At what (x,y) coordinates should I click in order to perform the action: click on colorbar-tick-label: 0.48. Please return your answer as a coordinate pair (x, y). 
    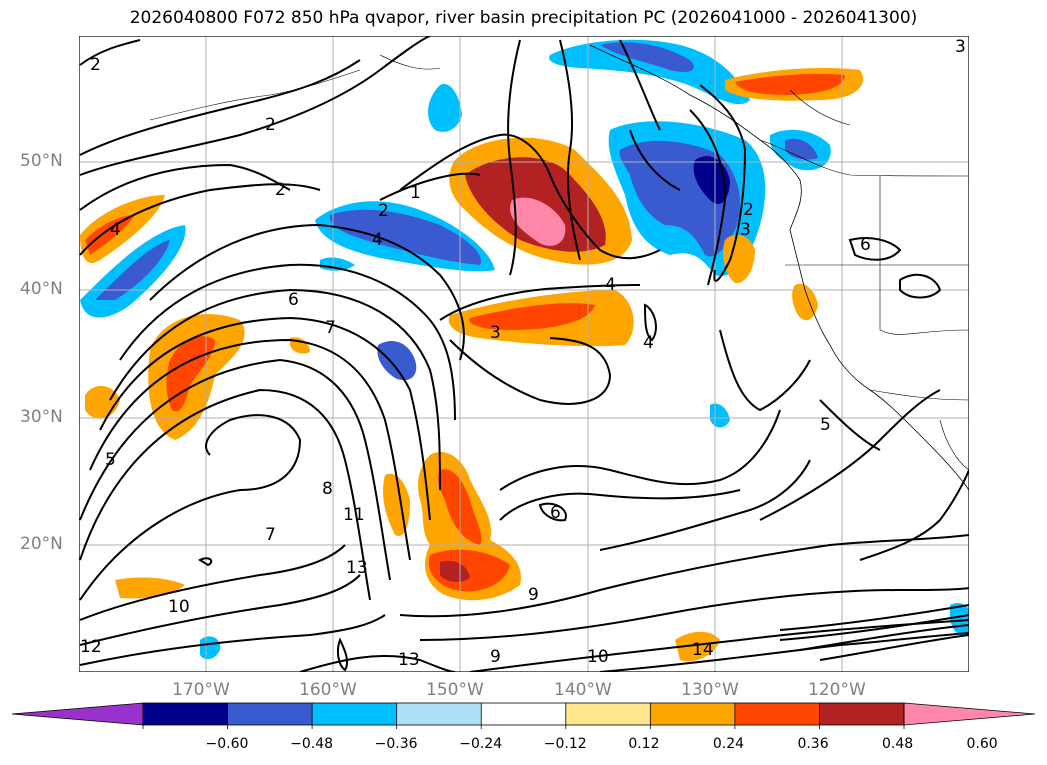
    Looking at the image, I should click on (898, 744).